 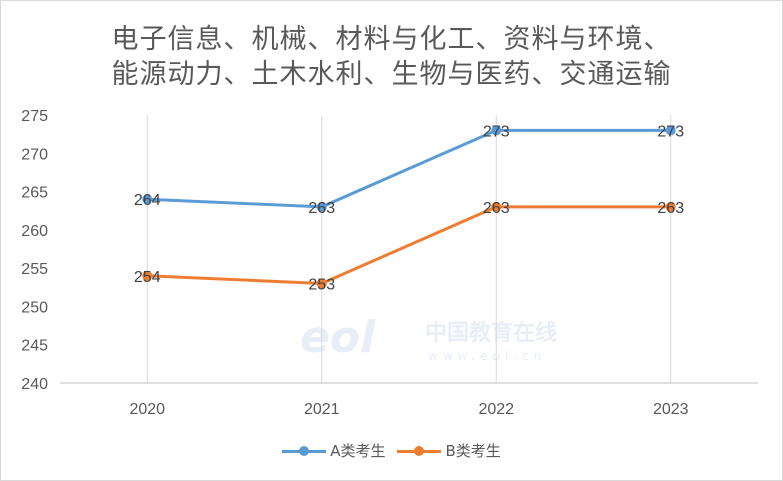 I want to click on legend-swatch-a, so click(x=304, y=451).